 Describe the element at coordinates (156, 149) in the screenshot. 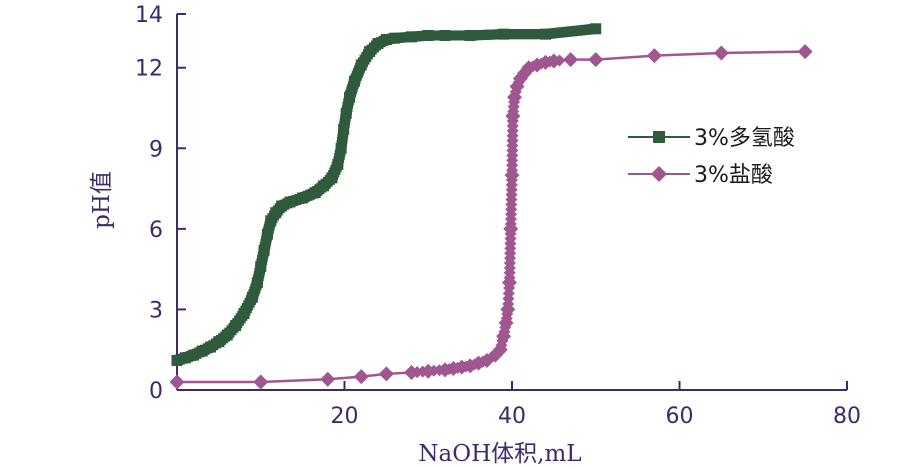

I see `y-tick-label: 9` at that location.